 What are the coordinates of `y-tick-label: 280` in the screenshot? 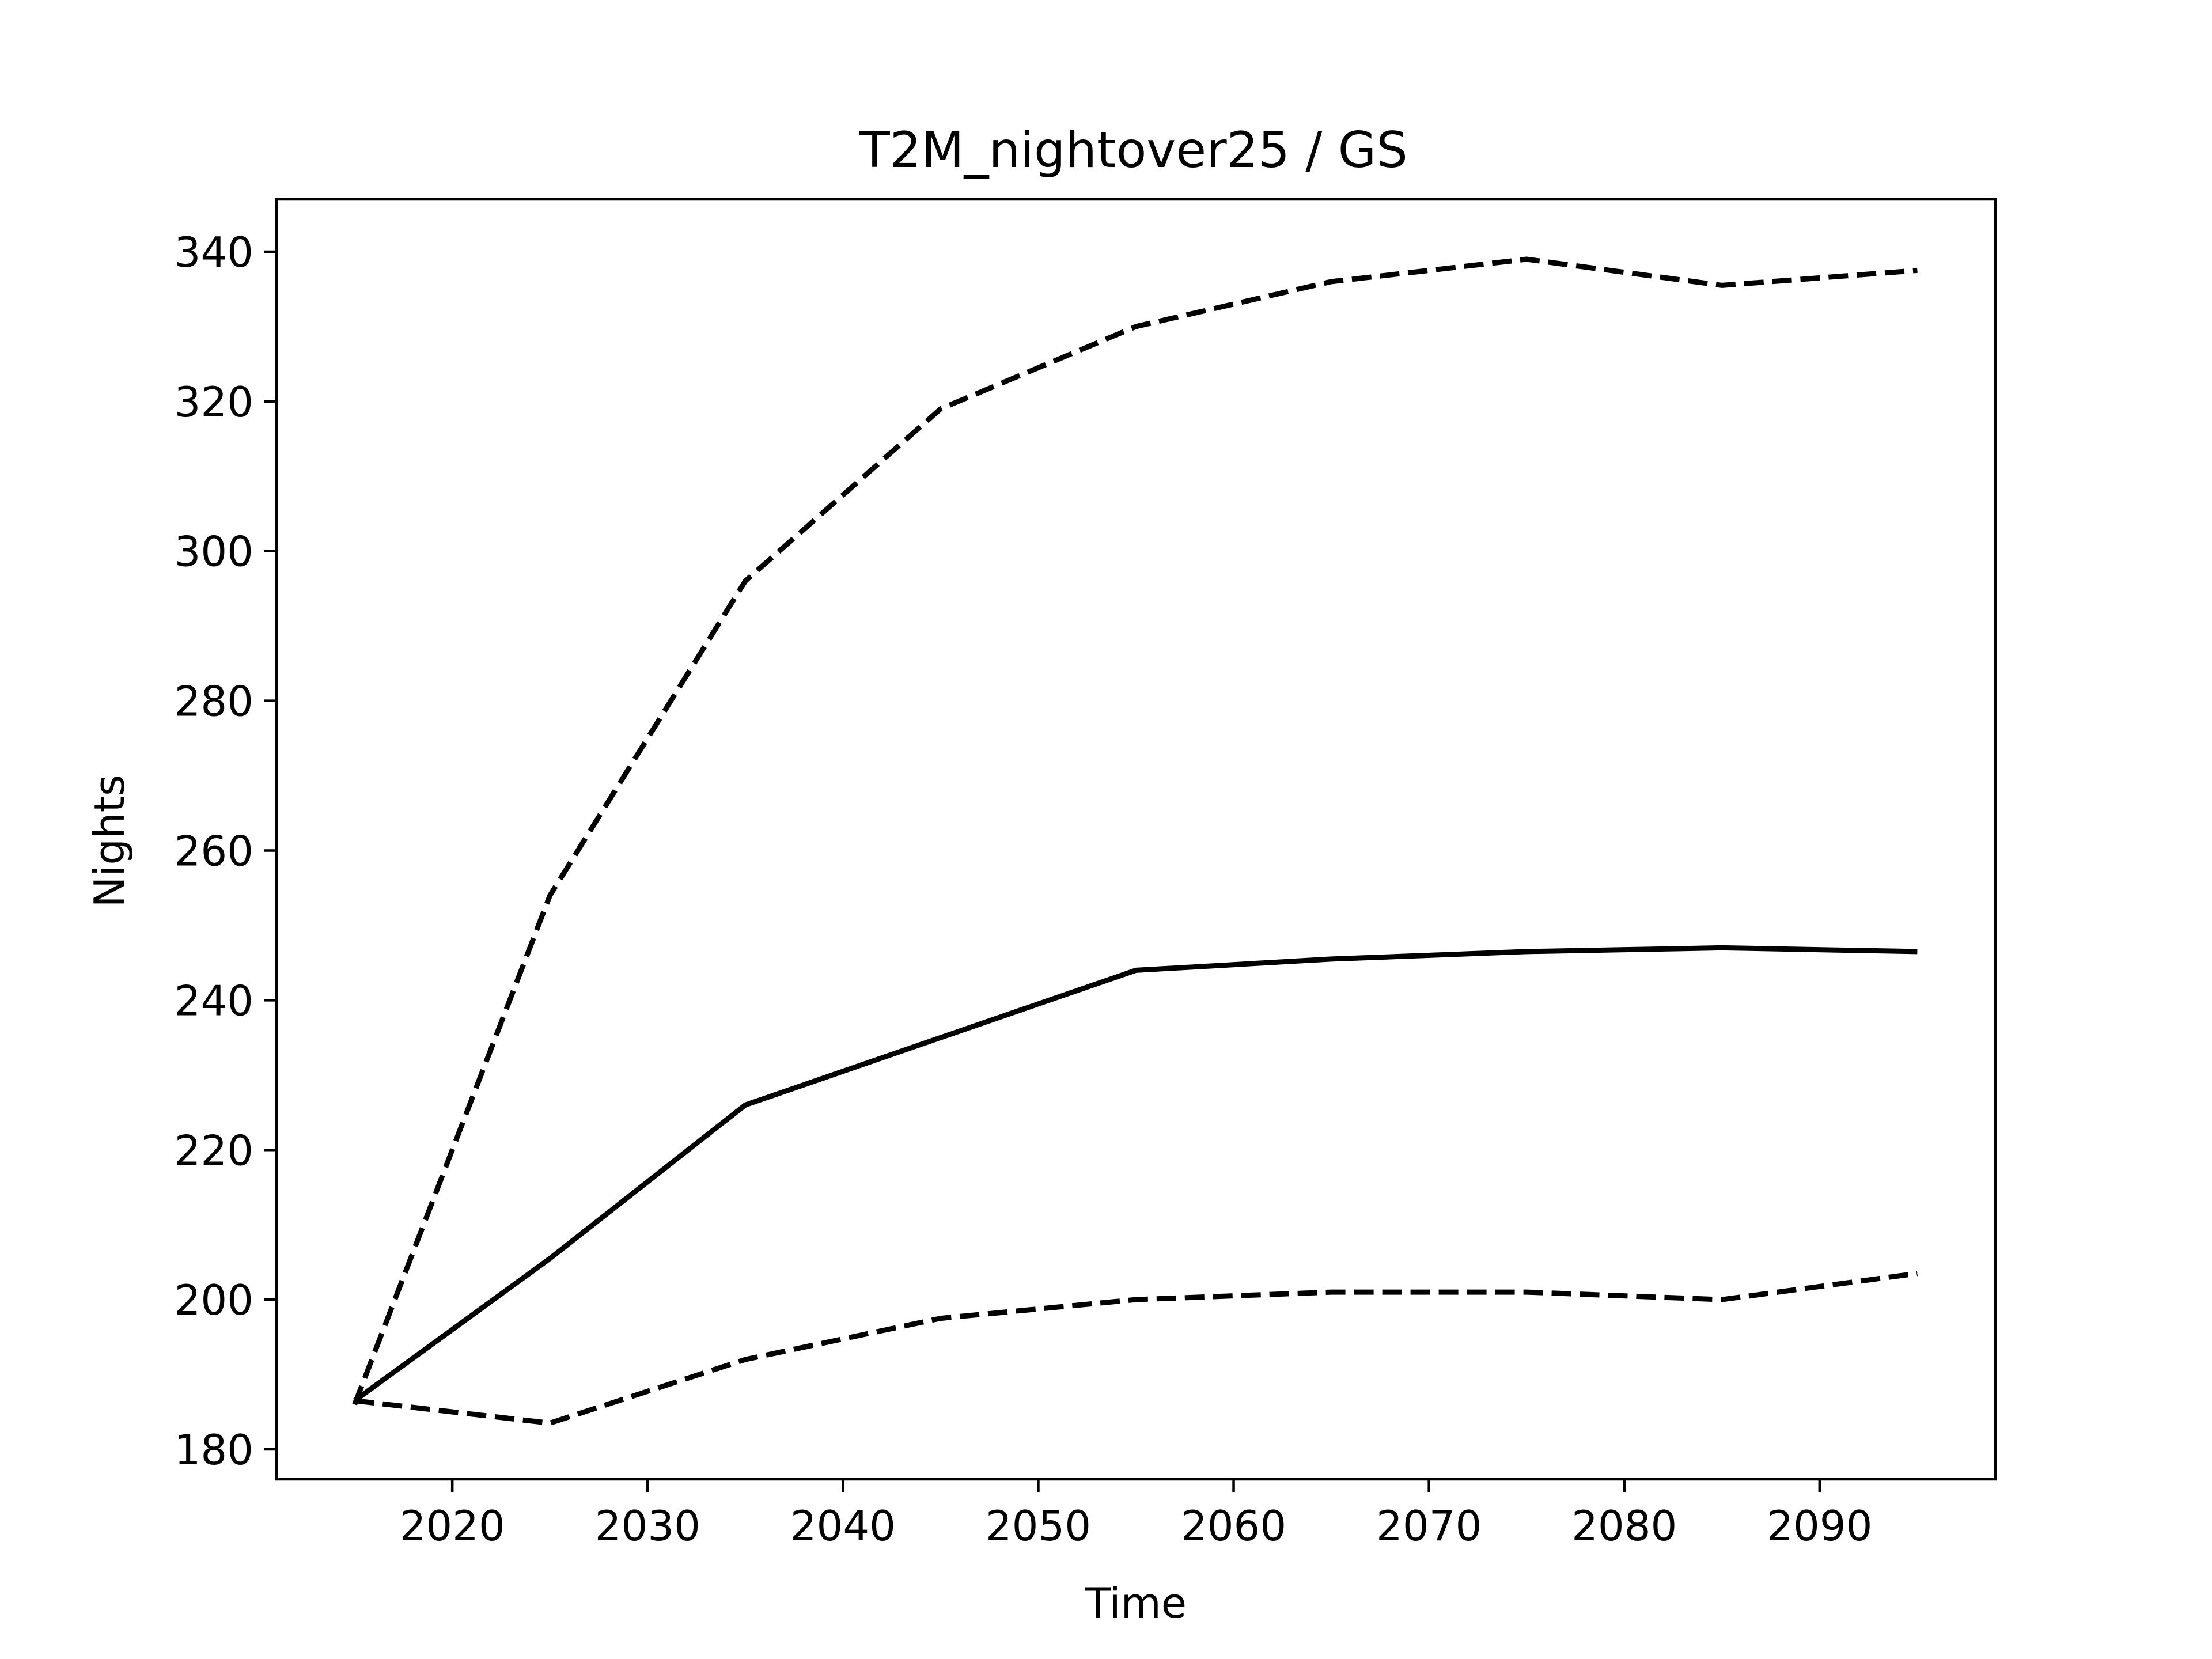 It's located at (214, 701).